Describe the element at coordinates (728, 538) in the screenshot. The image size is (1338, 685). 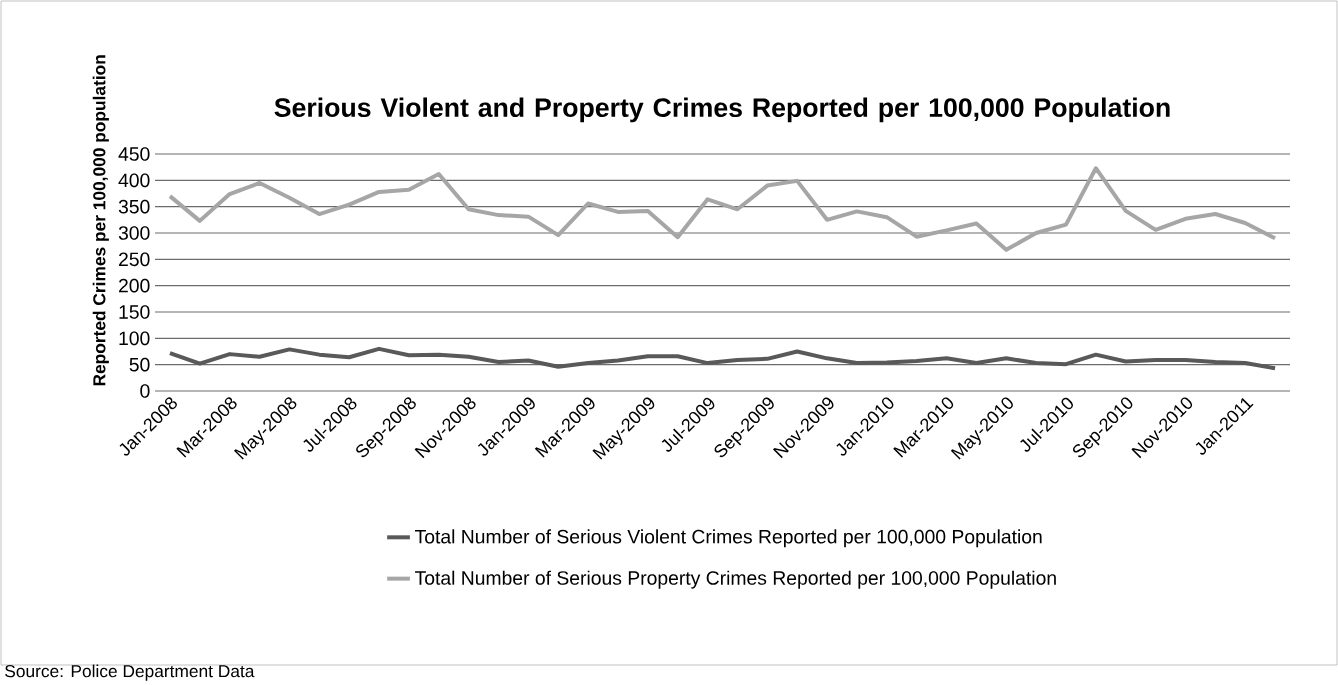
I see `legend-label: Total Number of Serious Violent Crimes Reported per 100,000 Population` at that location.